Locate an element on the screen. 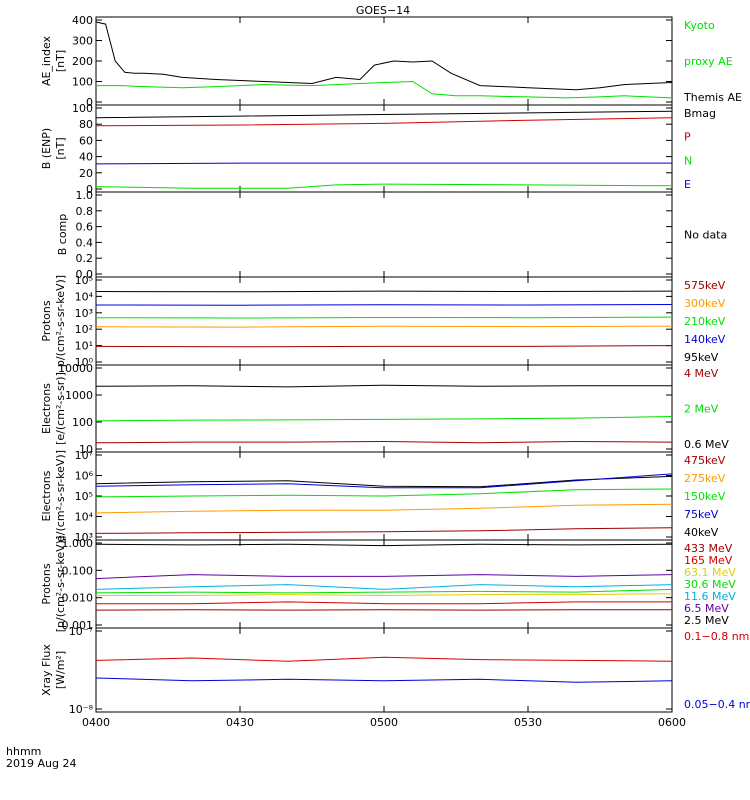  y-tick-label: 10² is located at coordinates (84, 329).